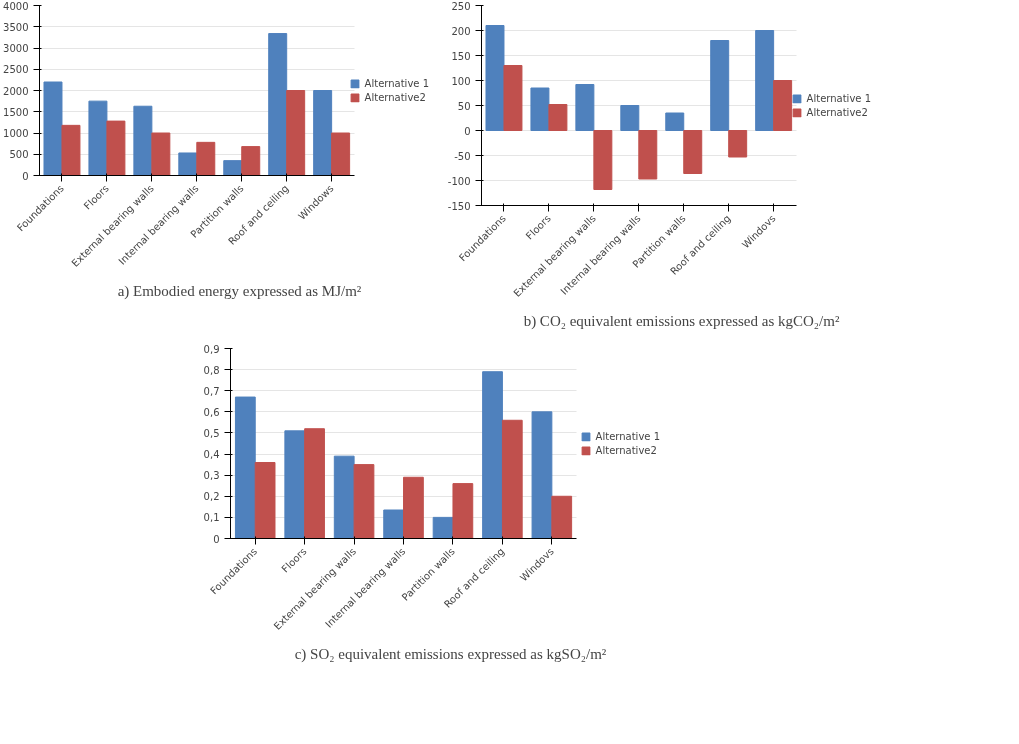  What do you see at coordinates (239, 291) in the screenshot?
I see `text: a) Embodied energy expressed as MJ/m²` at bounding box center [239, 291].